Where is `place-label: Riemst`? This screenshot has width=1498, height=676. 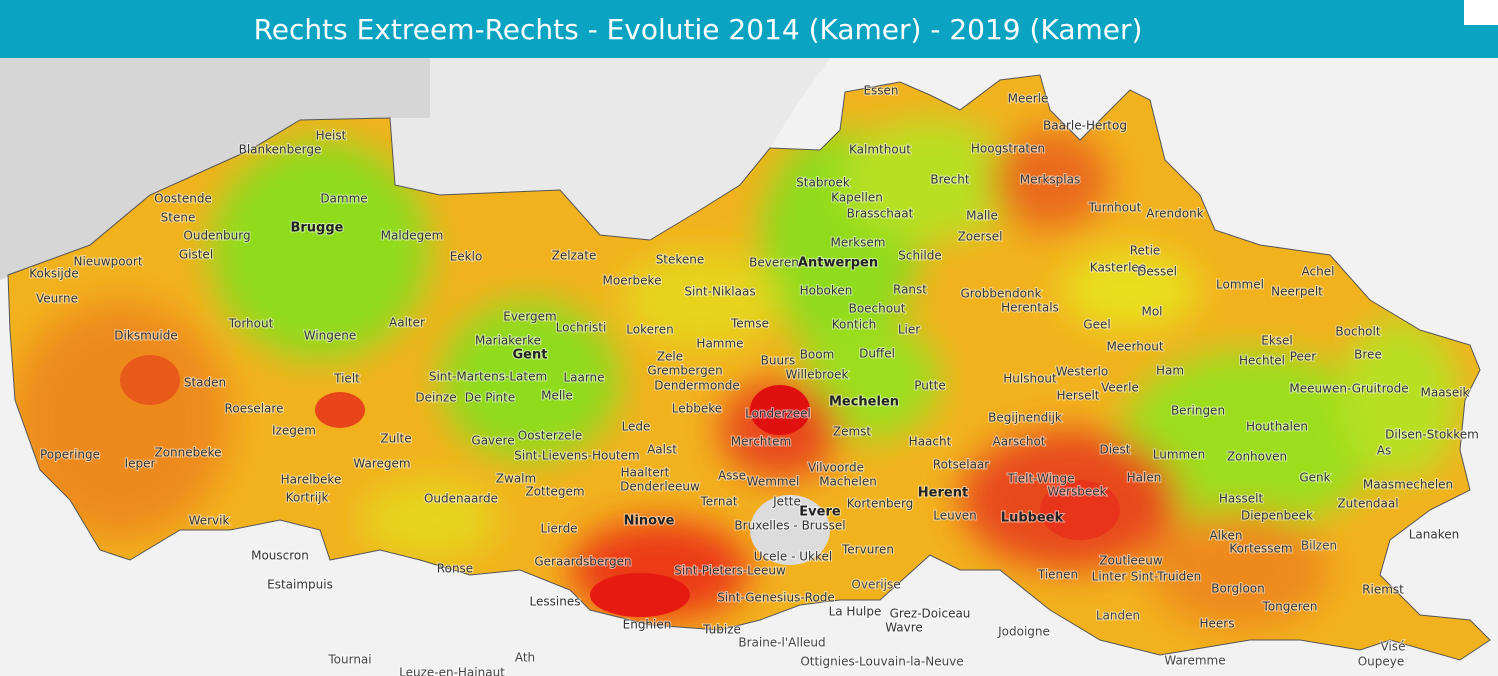
place-label: Riemst is located at coordinates (1383, 590).